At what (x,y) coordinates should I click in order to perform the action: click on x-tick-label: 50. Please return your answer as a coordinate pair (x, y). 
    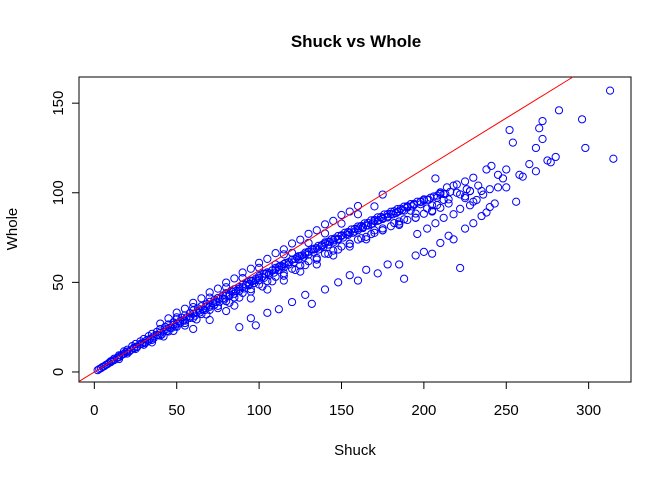
    Looking at the image, I should click on (176, 410).